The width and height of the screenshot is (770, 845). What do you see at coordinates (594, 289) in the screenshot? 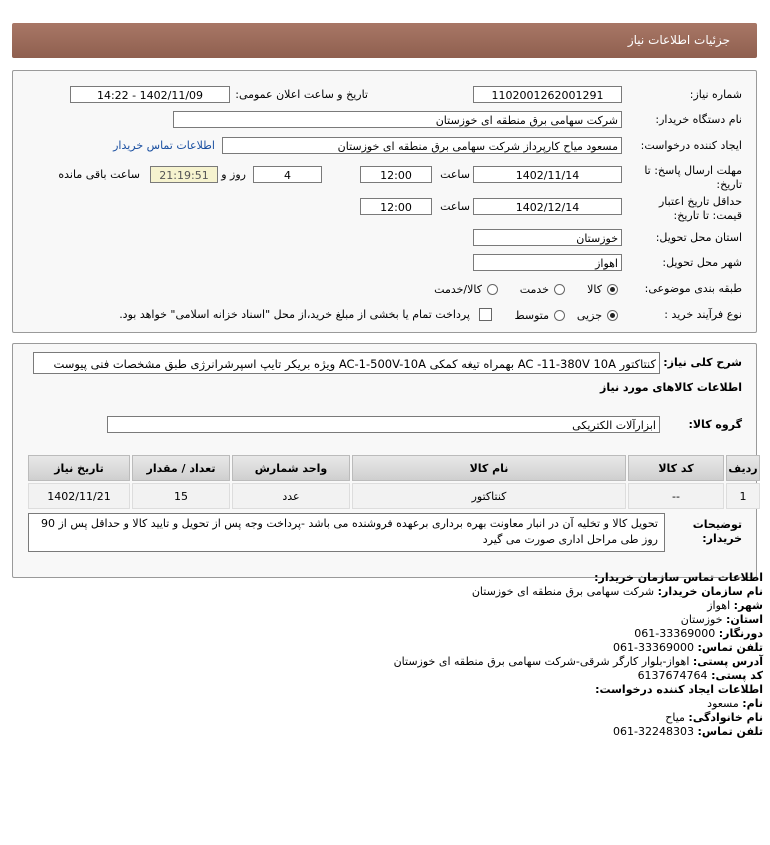
I see `radio-label: کالا` at bounding box center [594, 289].